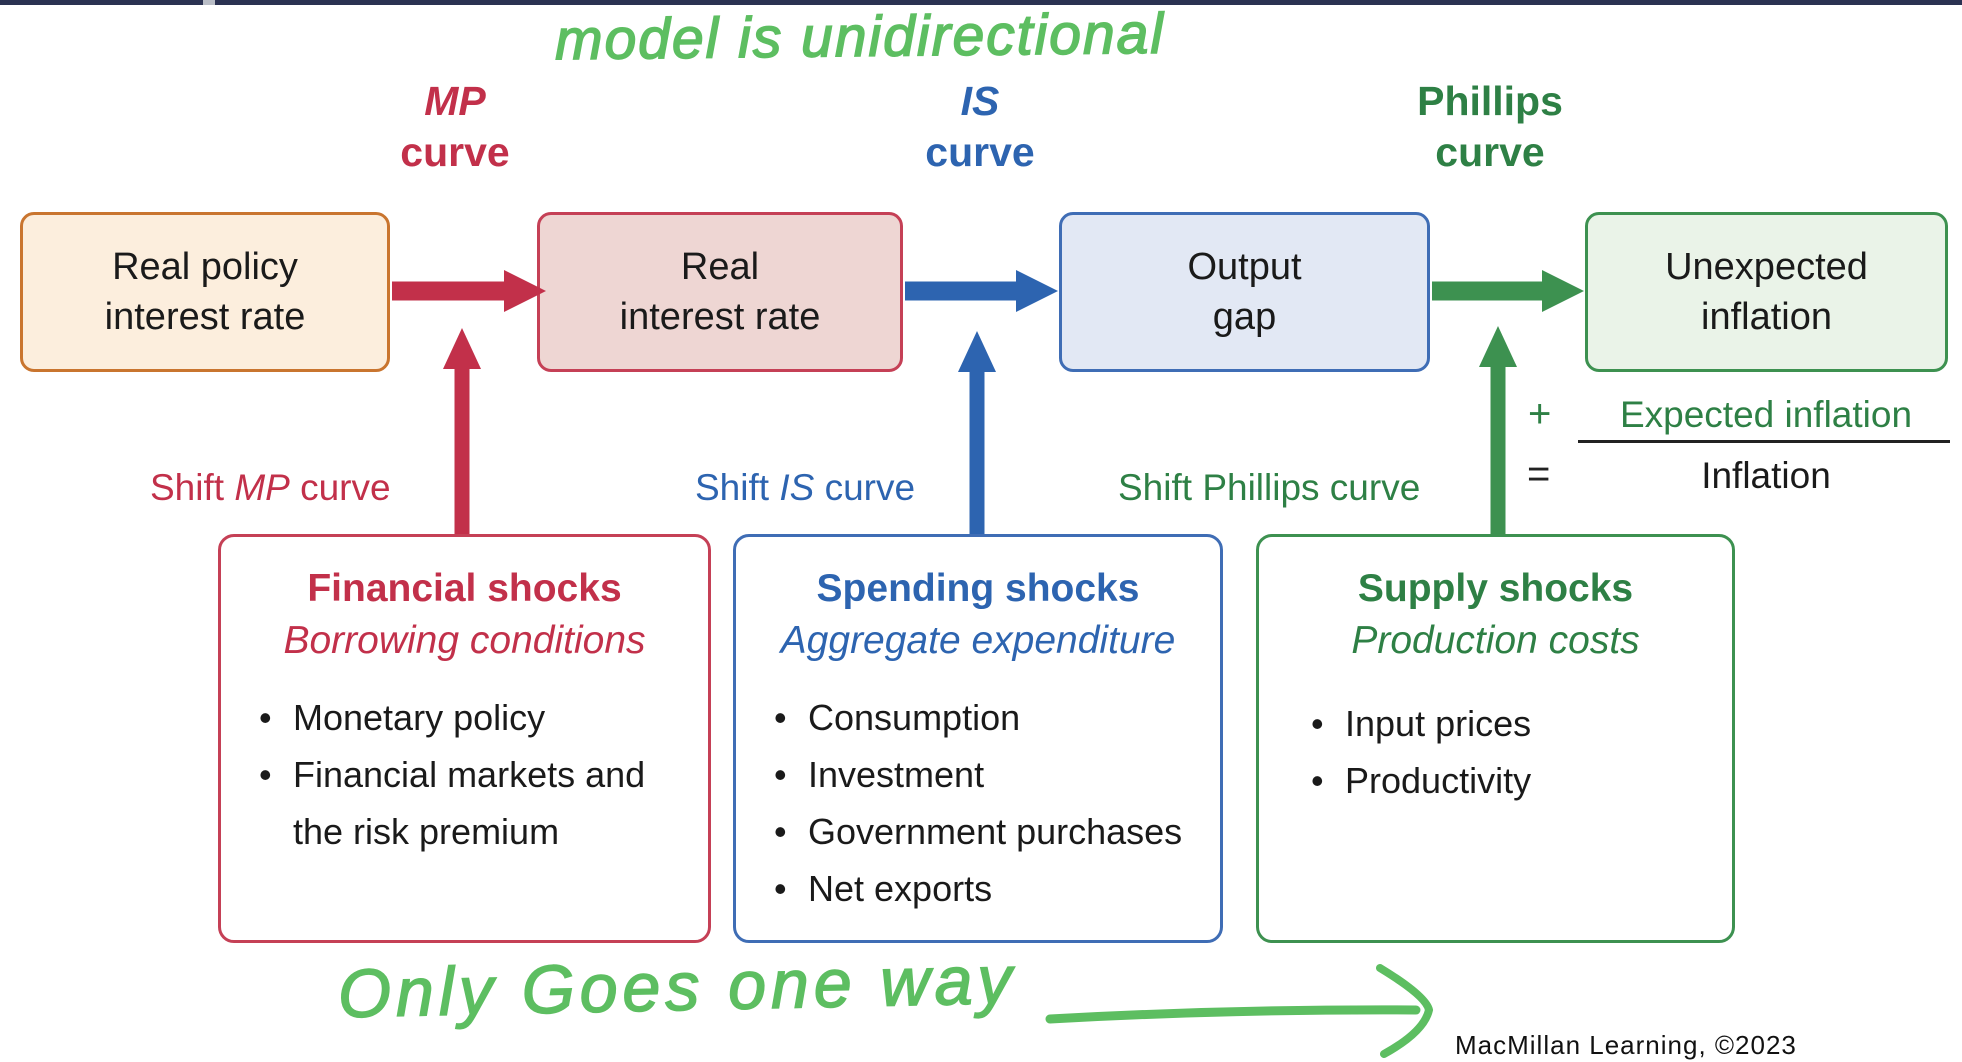  What do you see at coordinates (1490, 152) in the screenshot?
I see `phillips-curve-label-line2: curve` at bounding box center [1490, 152].